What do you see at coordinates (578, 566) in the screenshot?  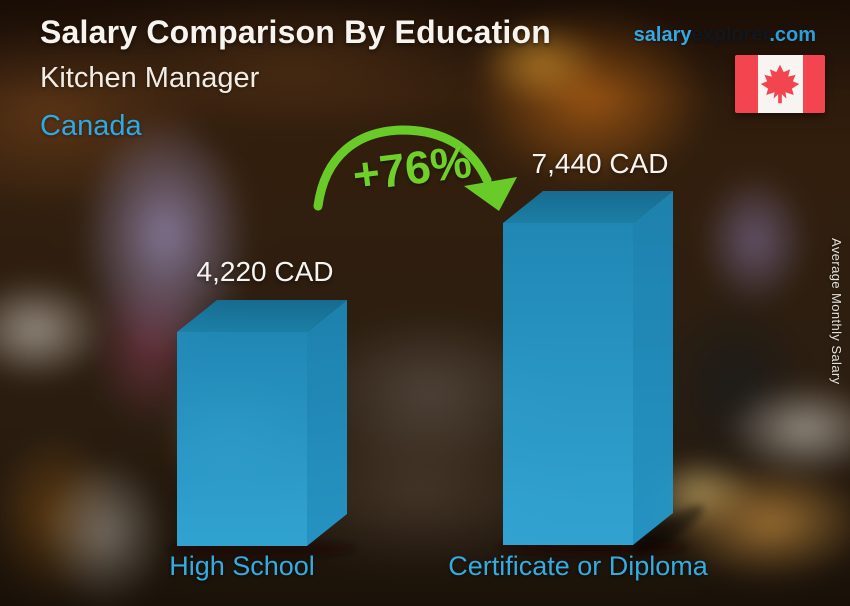 I see `bar2-category-label: Certificate or Diploma` at bounding box center [578, 566].